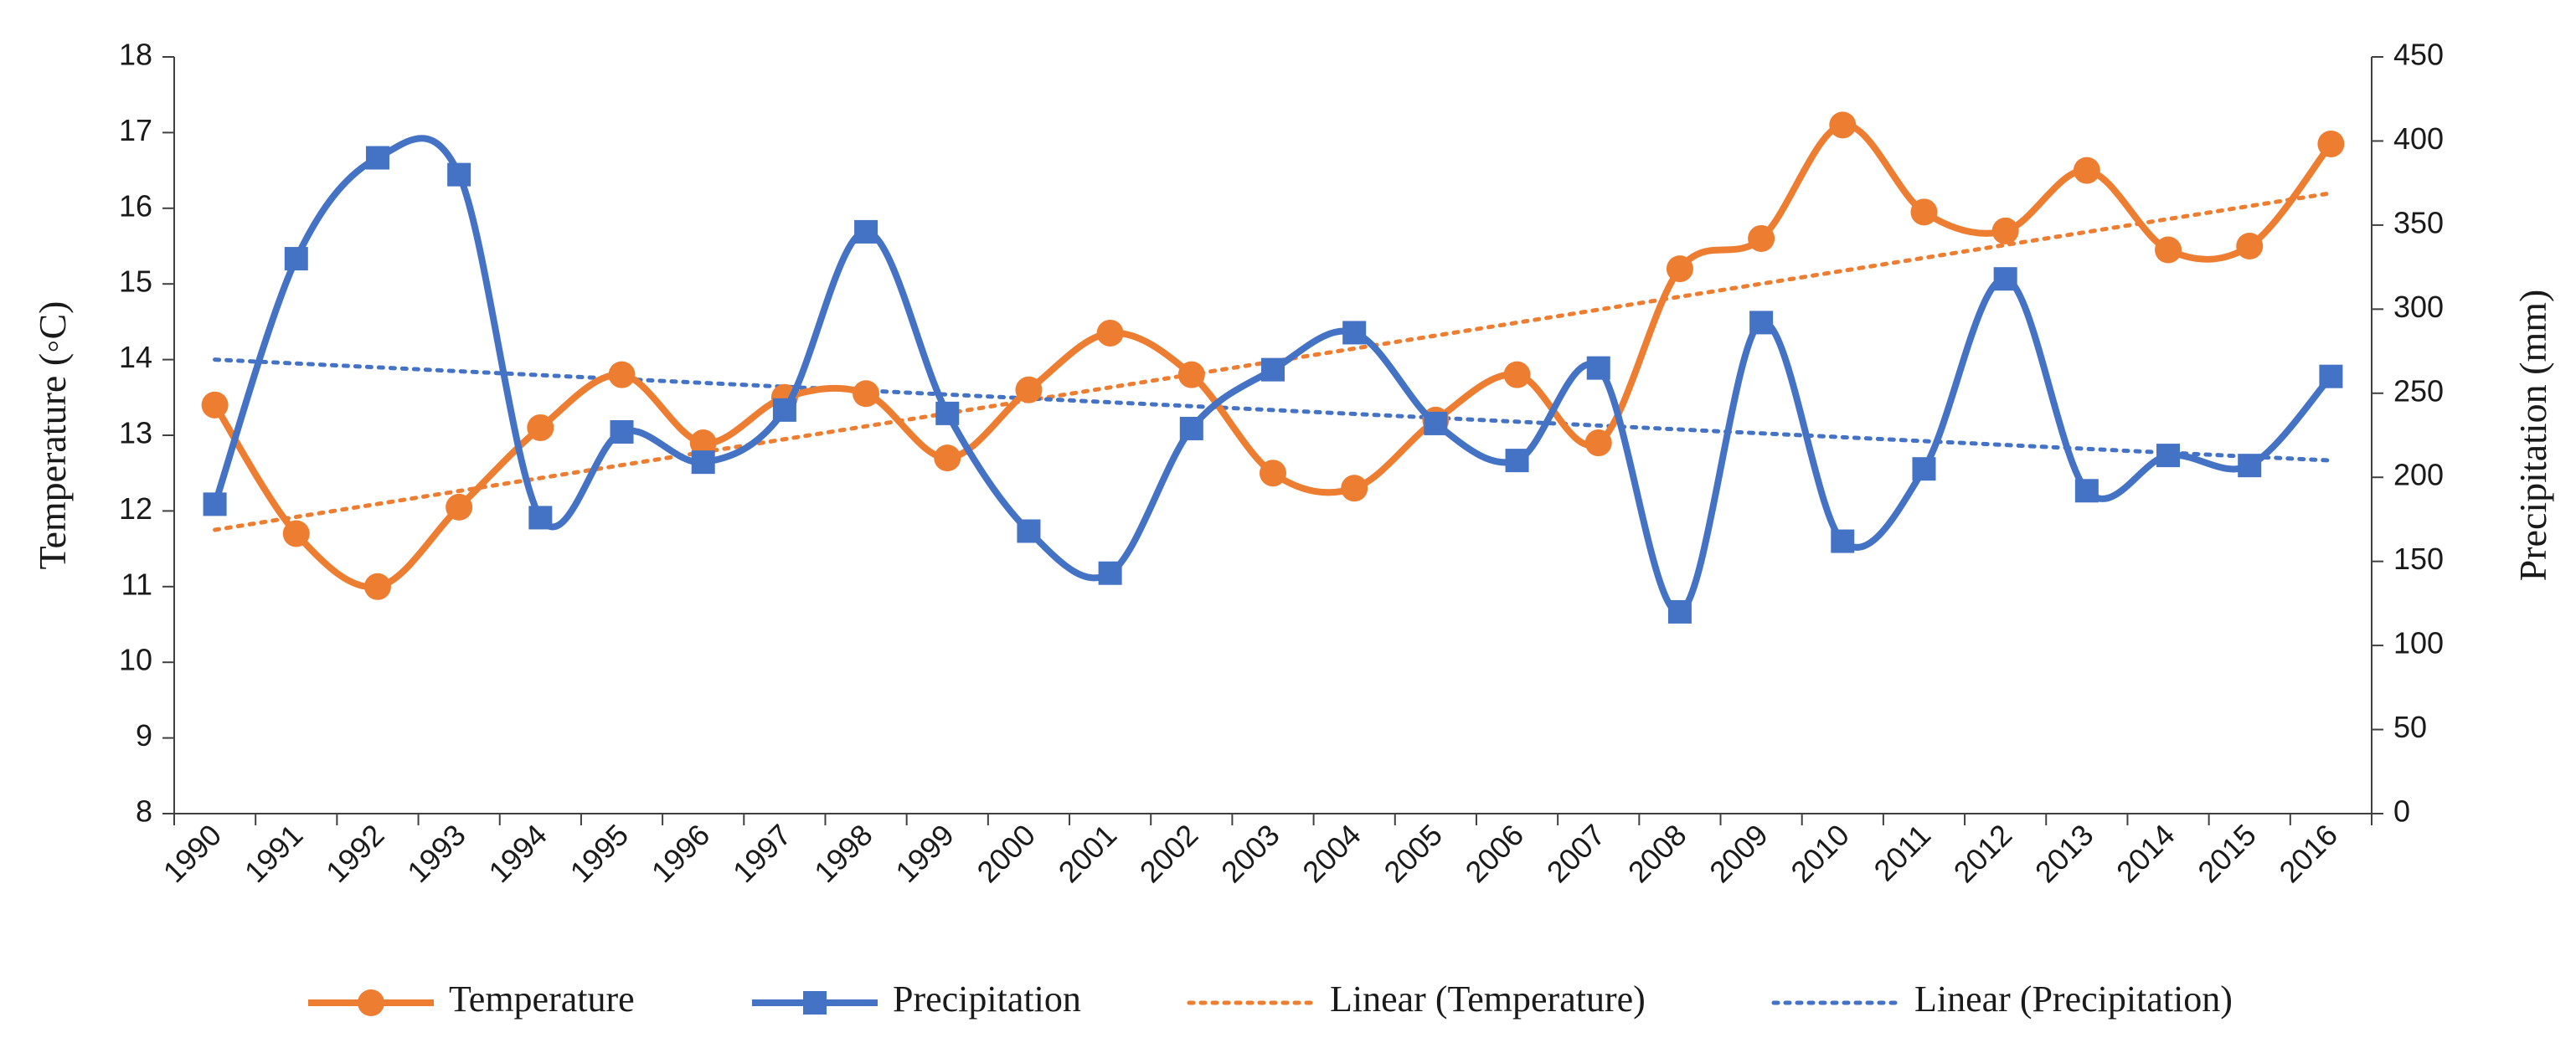  What do you see at coordinates (542, 999) in the screenshot?
I see `legend-label: Temperature` at bounding box center [542, 999].